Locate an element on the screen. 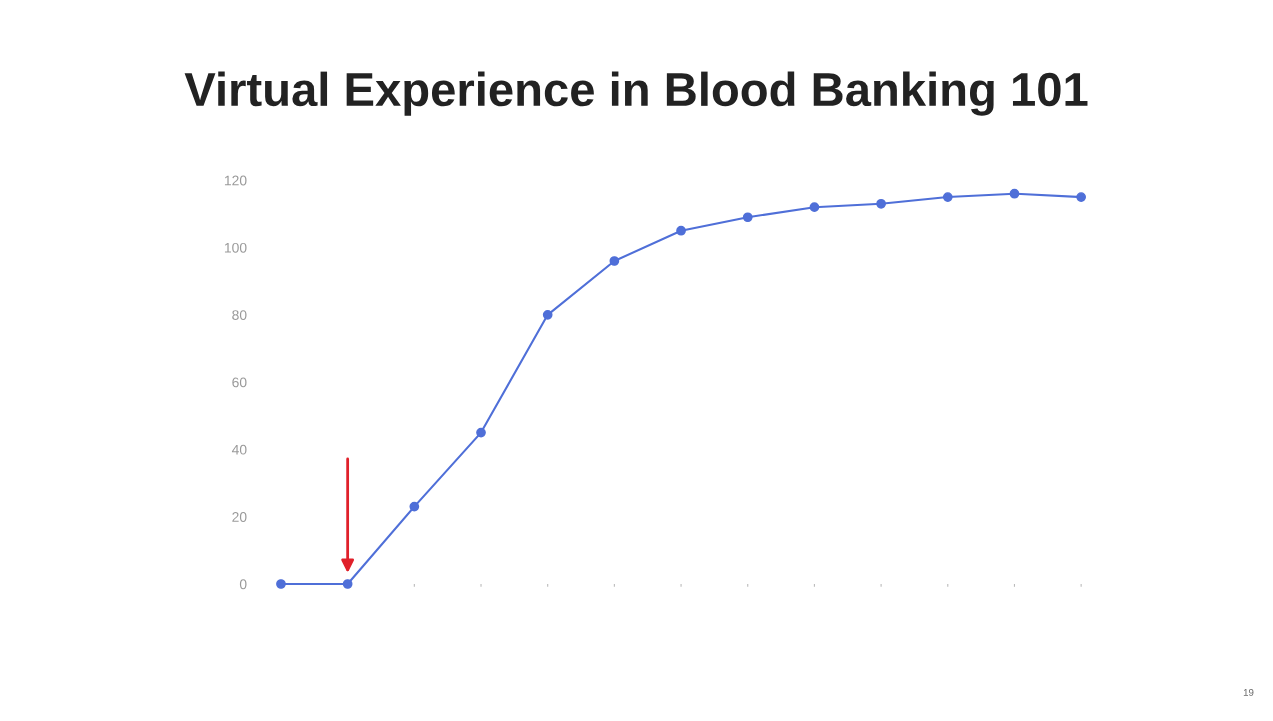 This screenshot has height=721, width=1273. y-tick-label: 80 is located at coordinates (239, 315).